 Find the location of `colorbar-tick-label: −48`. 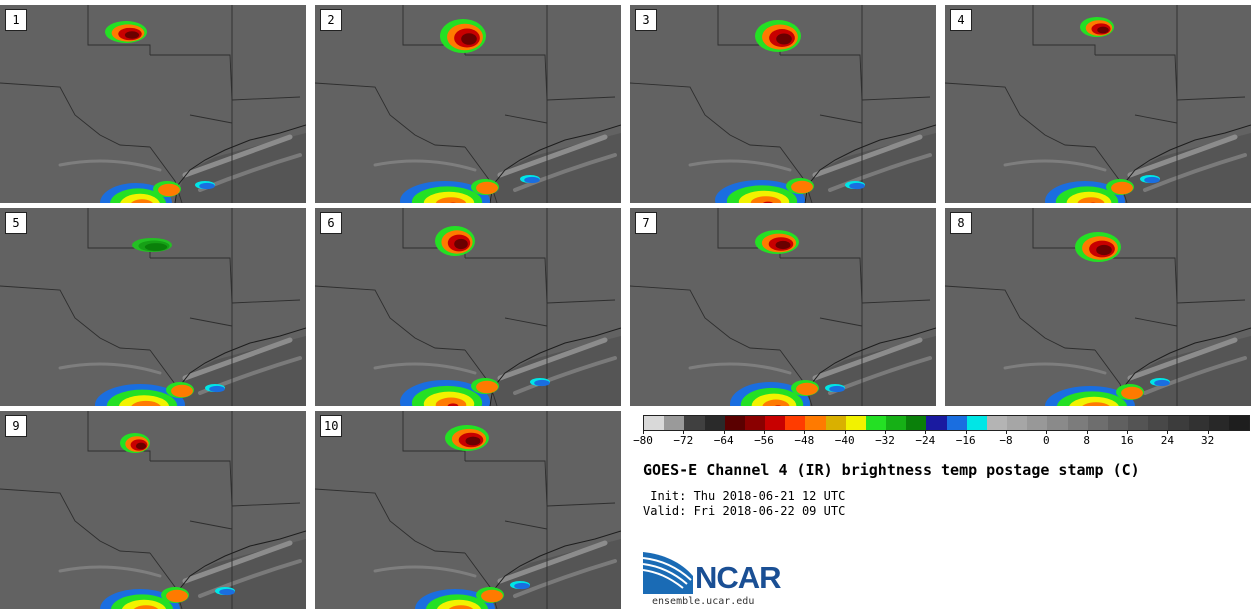

colorbar-tick-label: −48 is located at coordinates (804, 440).